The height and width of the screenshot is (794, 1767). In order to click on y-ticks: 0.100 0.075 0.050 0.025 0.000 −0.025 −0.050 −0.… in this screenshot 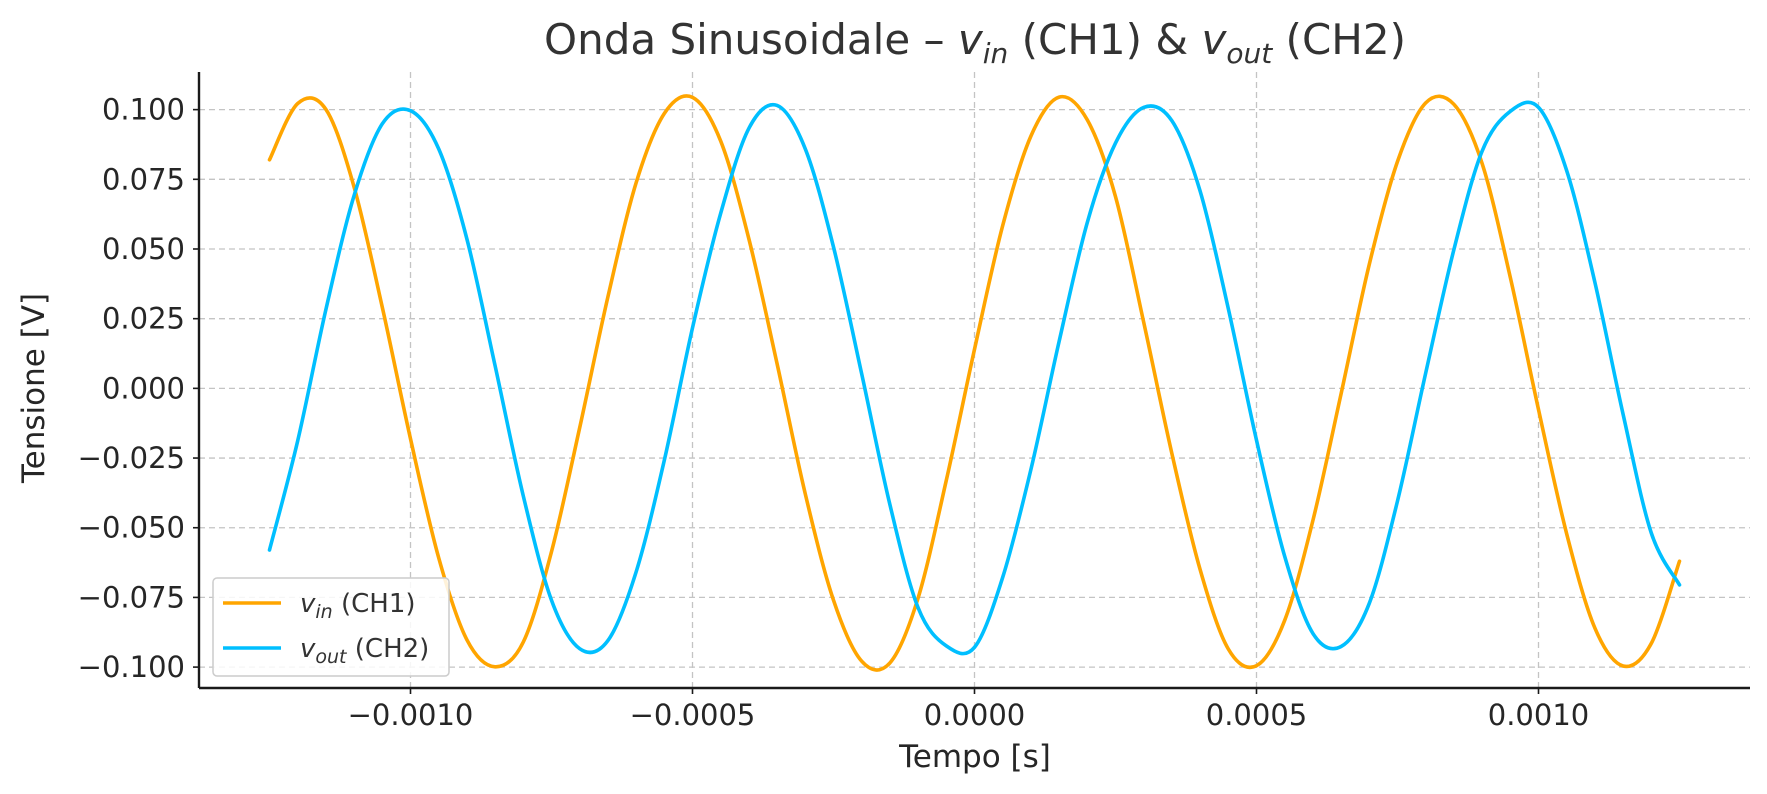, I will do `click(138, 388)`.